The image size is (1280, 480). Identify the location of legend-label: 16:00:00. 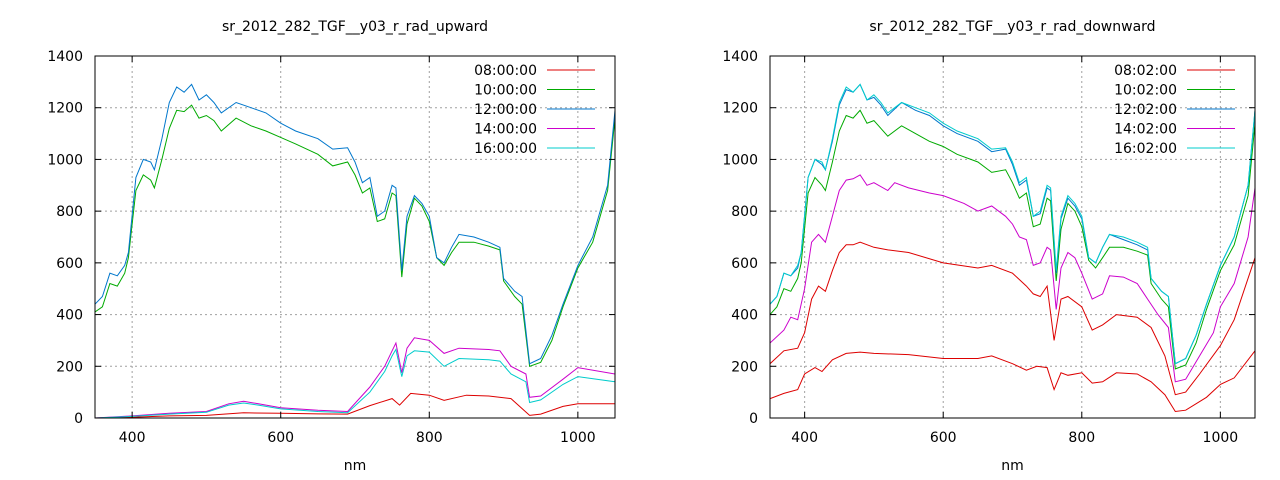
(505, 149).